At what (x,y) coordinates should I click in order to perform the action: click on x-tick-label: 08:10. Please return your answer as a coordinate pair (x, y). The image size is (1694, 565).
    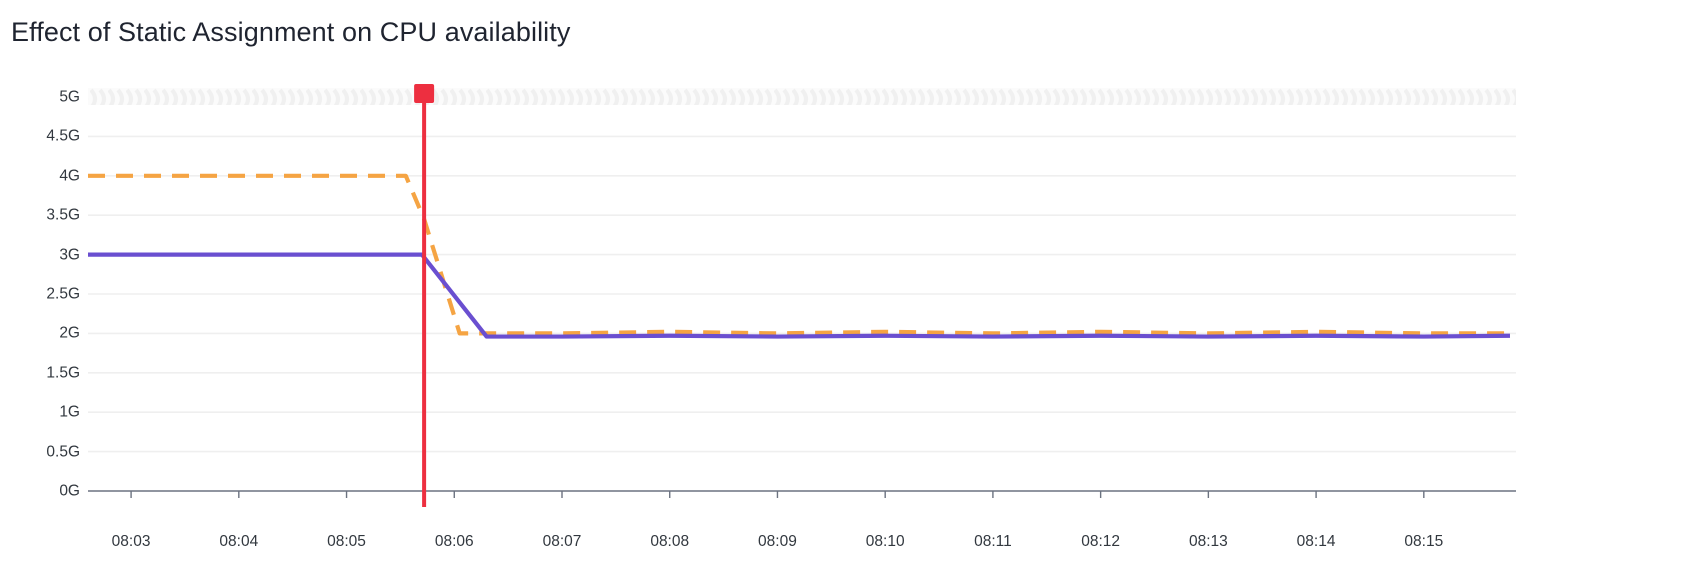
    Looking at the image, I should click on (885, 541).